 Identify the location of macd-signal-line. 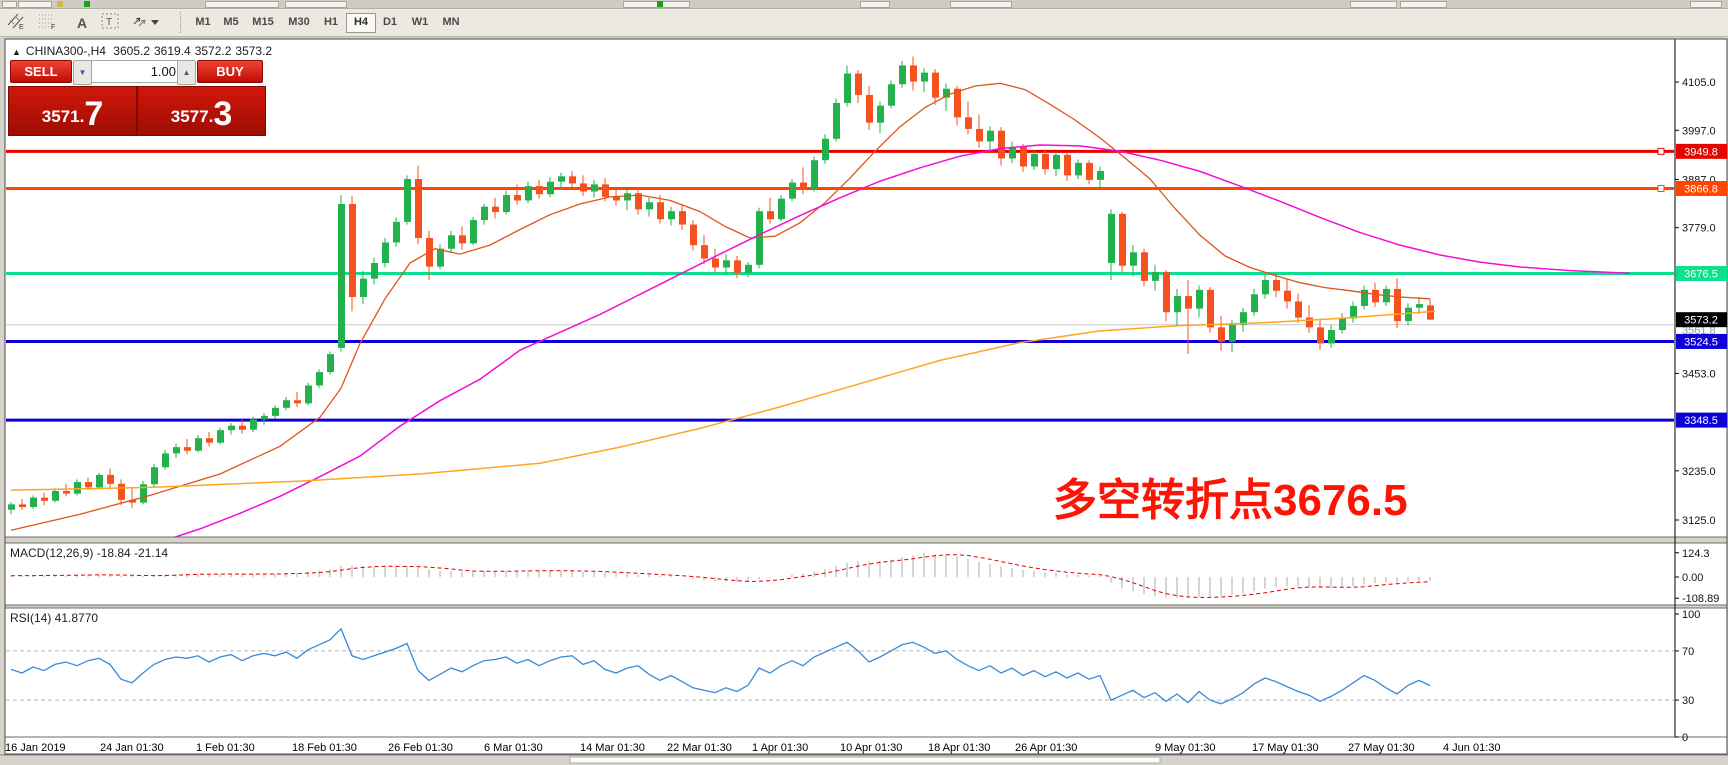
(720, 576).